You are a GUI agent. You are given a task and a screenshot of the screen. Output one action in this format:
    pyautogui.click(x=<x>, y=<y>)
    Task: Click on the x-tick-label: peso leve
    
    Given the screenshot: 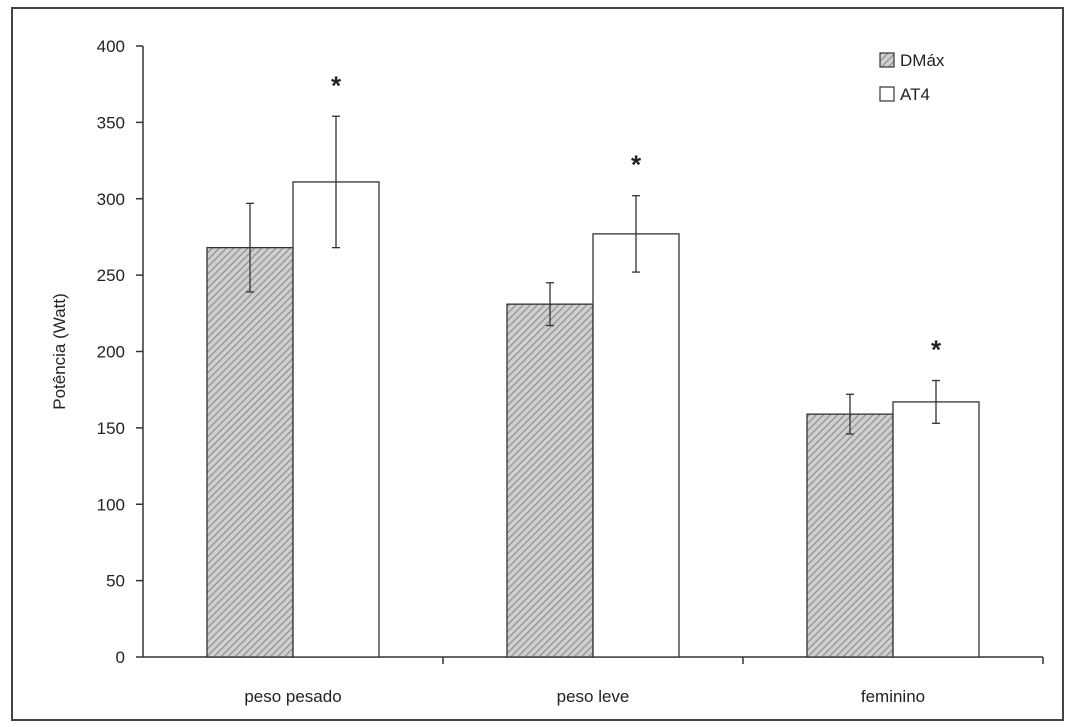 What is the action you would take?
    pyautogui.click(x=593, y=696)
    